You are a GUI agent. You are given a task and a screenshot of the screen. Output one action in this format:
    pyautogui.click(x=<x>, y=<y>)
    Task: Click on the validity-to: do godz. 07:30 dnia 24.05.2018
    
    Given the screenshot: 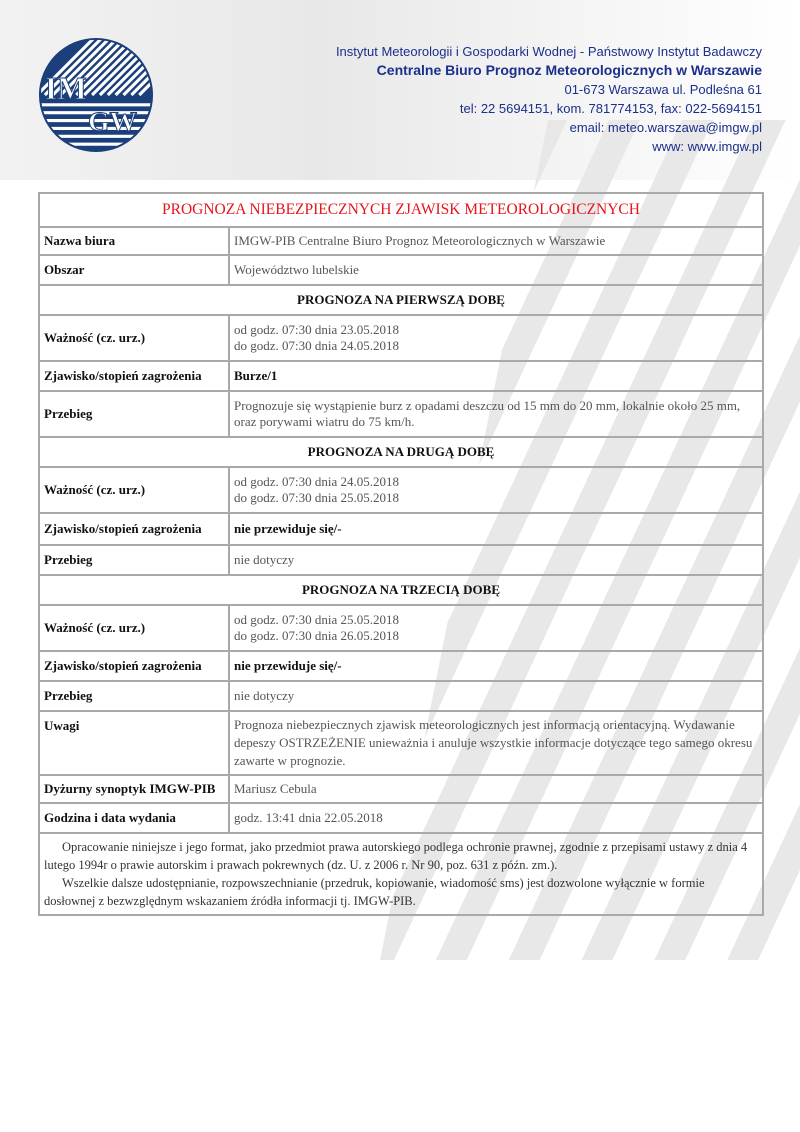 What is the action you would take?
    pyautogui.click(x=317, y=345)
    